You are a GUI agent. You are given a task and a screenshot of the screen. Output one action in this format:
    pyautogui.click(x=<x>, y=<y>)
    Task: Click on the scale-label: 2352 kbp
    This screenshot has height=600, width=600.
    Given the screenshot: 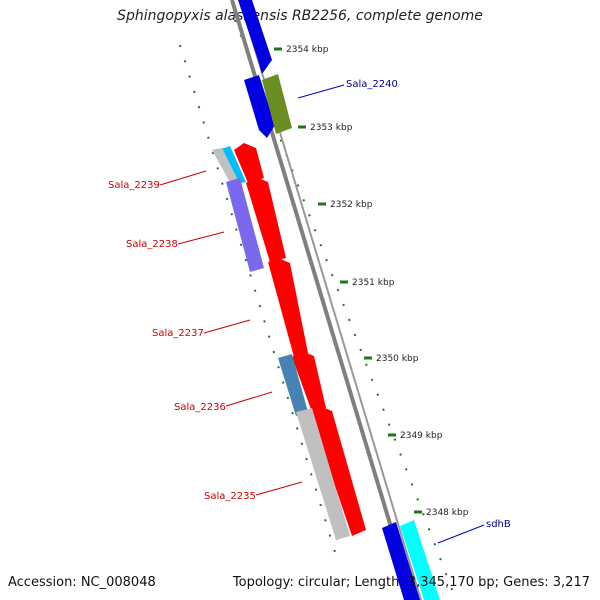 What is the action you would take?
    pyautogui.click(x=351, y=205)
    